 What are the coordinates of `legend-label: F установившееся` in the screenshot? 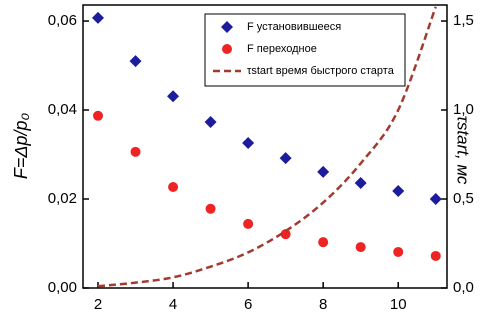 It's located at (294, 27).